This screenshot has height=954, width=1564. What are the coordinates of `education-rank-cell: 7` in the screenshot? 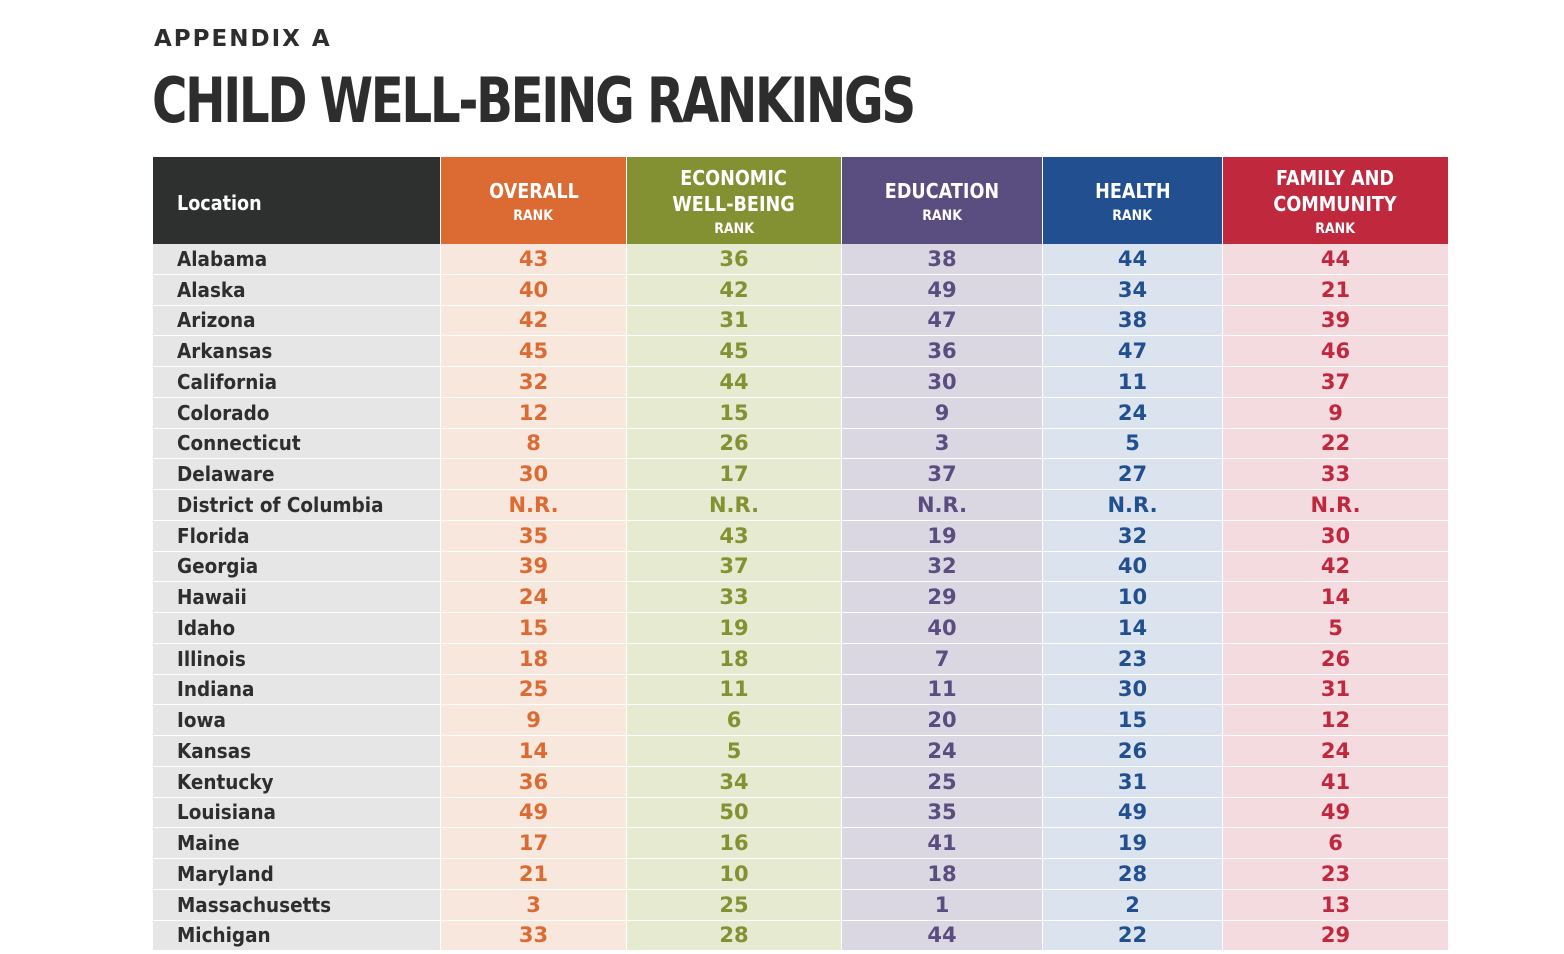 It's located at (942, 659).